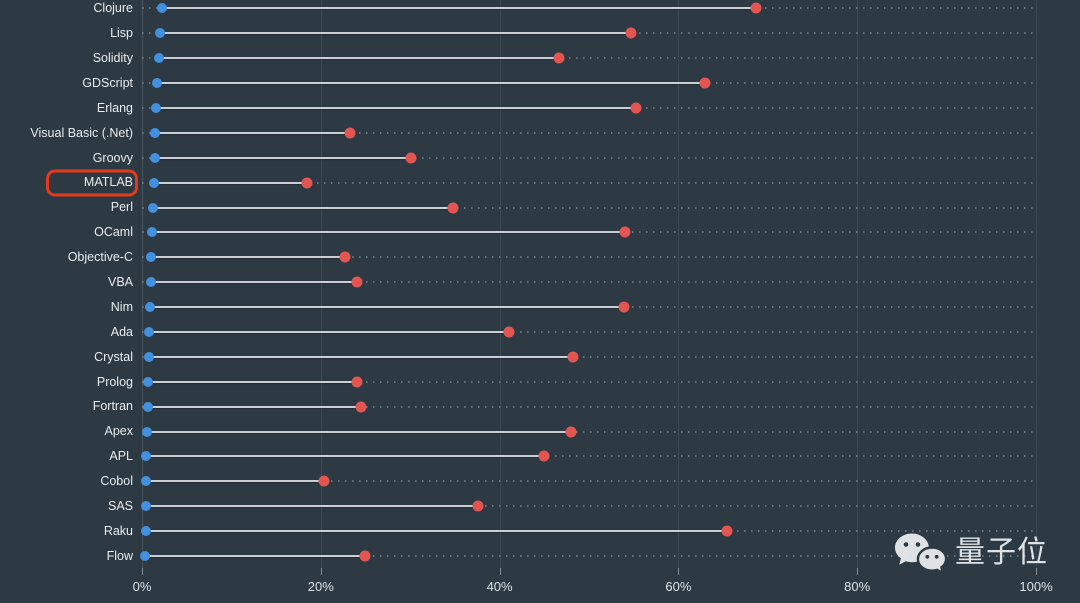  I want to click on chart-row: Perl, so click(540, 207).